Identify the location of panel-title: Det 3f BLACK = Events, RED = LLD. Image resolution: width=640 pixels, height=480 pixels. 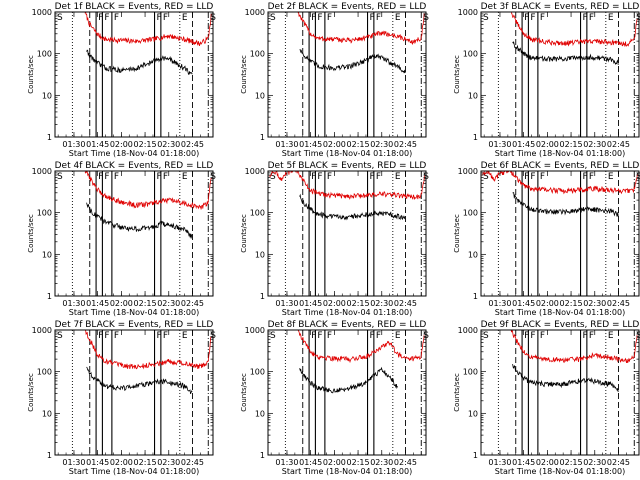
(560, 7).